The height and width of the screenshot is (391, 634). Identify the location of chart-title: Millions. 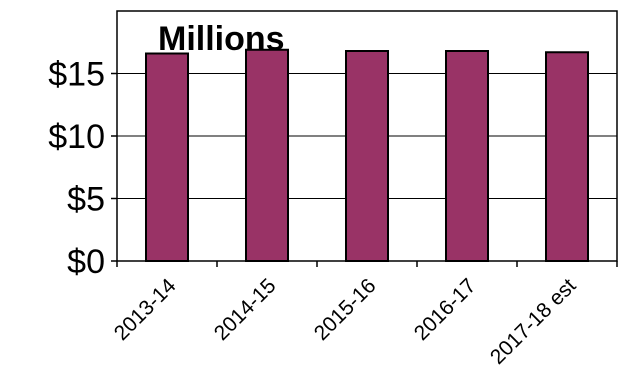
(221, 39).